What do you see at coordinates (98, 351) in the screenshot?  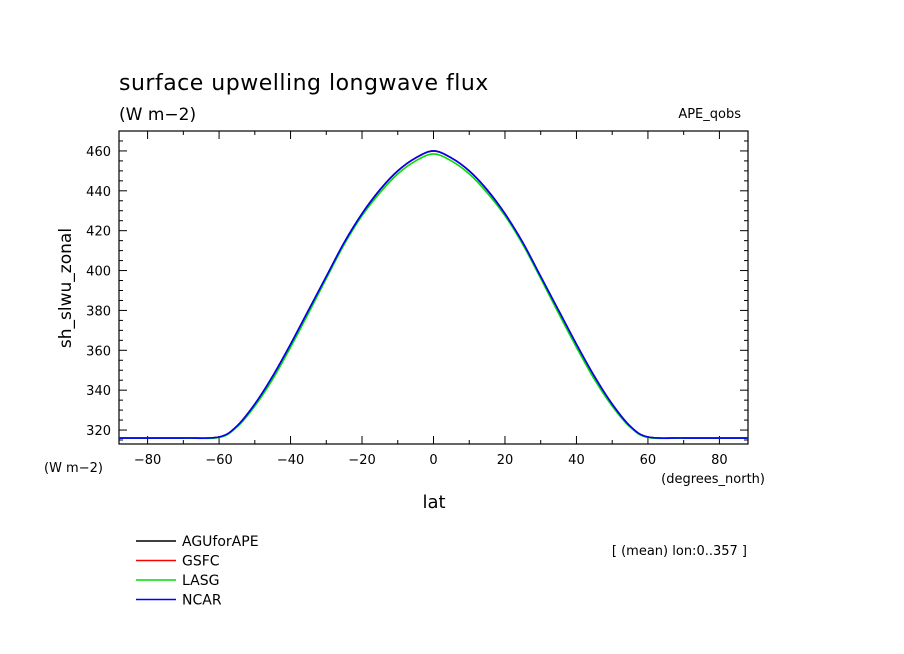 I see `y-tick-label: 360` at bounding box center [98, 351].